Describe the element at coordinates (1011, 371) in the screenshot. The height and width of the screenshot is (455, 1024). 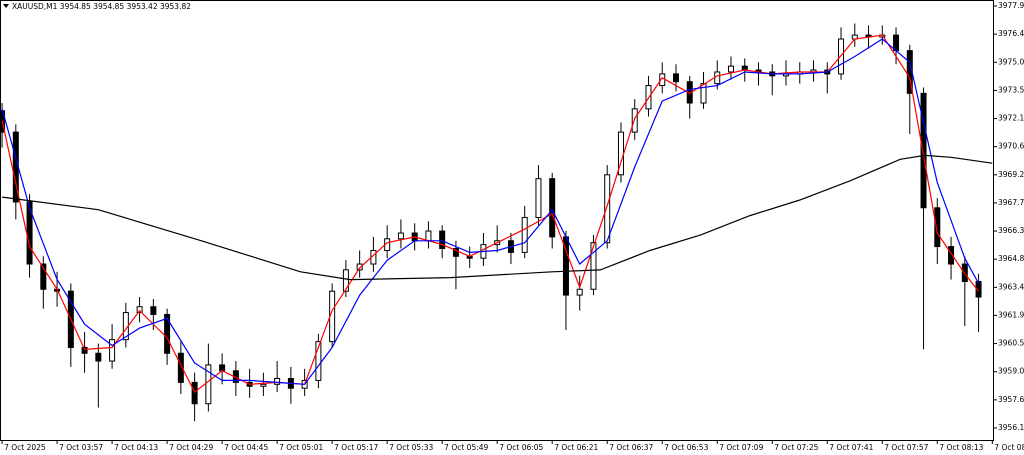
I see `y-tick-label: 3959.05` at that location.